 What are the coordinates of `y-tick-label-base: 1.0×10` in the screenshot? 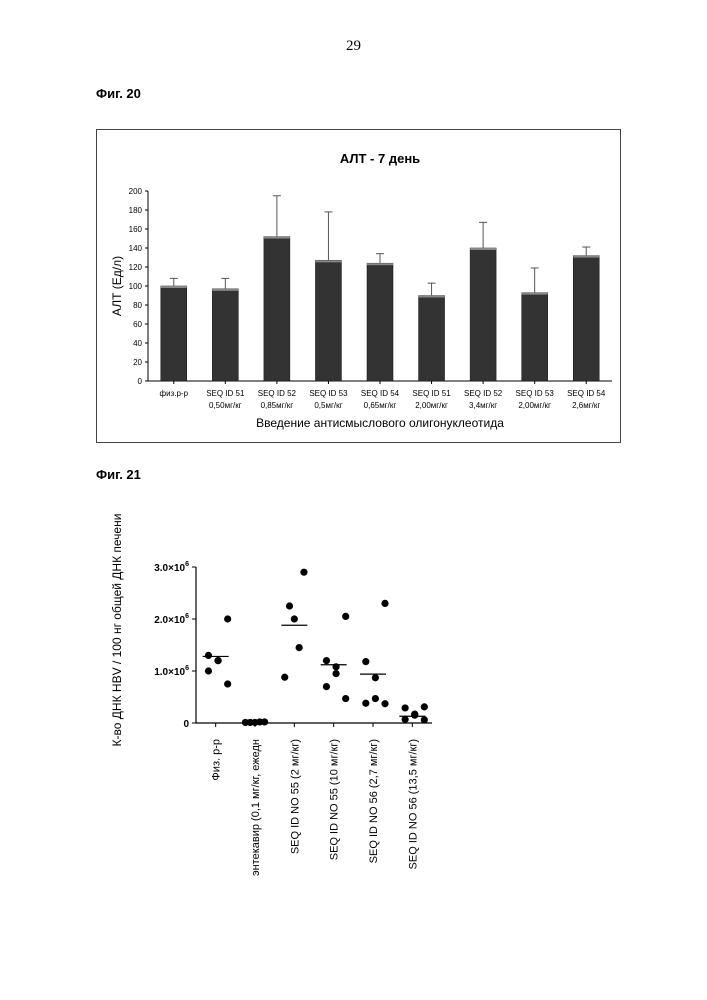 It's located at (169, 672).